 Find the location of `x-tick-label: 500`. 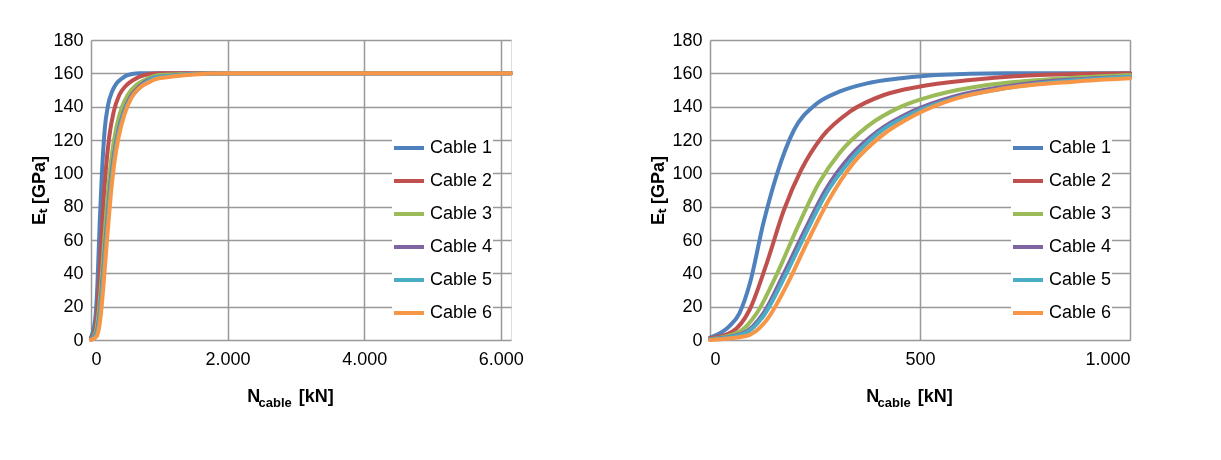

x-tick-label: 500 is located at coordinates (920, 358).